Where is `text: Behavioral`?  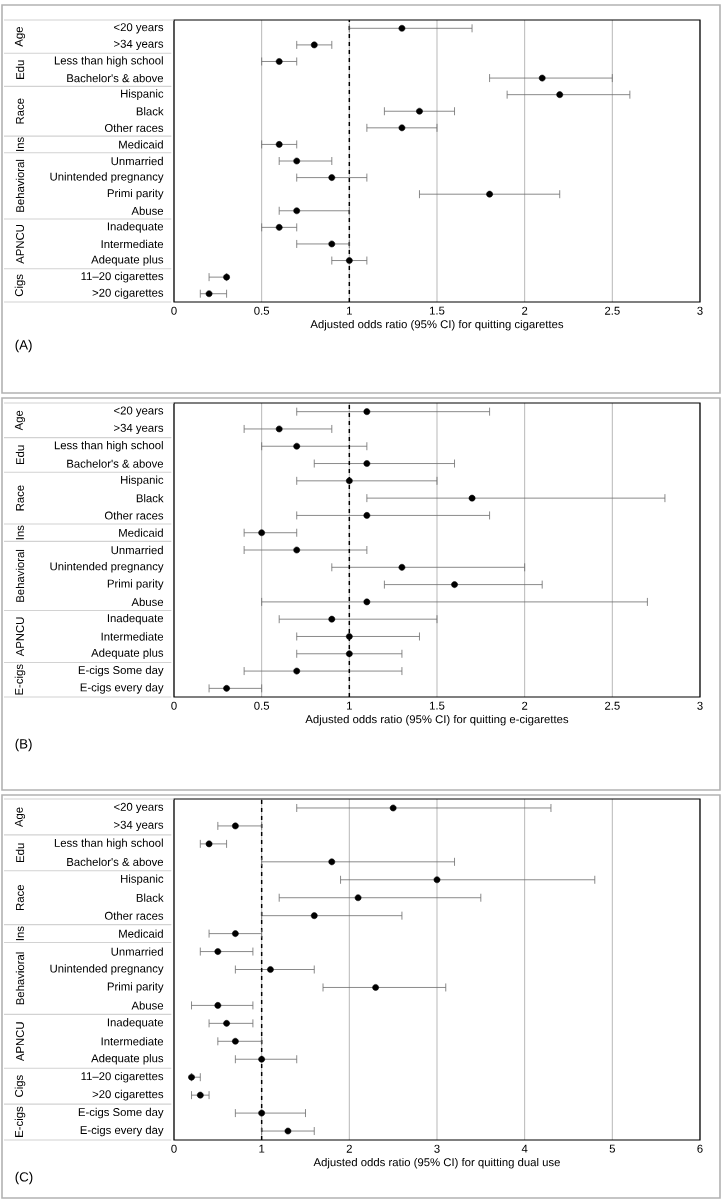 text: Behavioral is located at coordinates (20, 978).